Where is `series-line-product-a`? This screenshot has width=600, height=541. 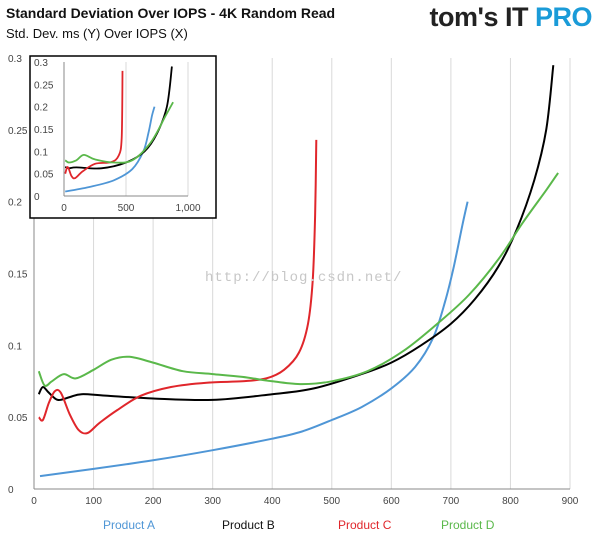
series-line-product-a is located at coordinates (110, 149).